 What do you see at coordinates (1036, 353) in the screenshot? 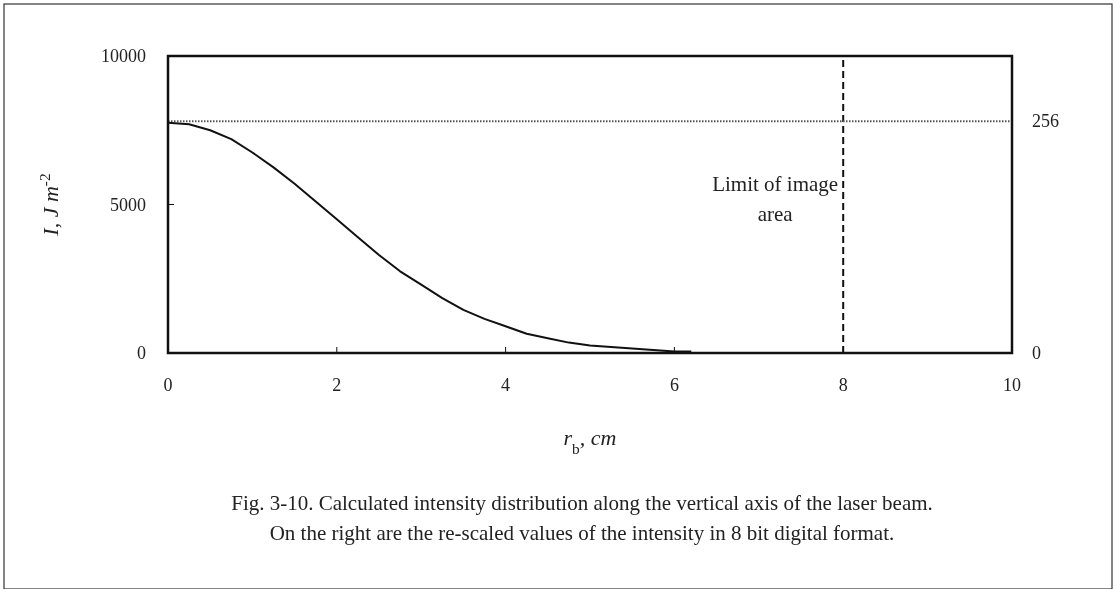
I see `y2-tick-label: 0` at bounding box center [1036, 353].